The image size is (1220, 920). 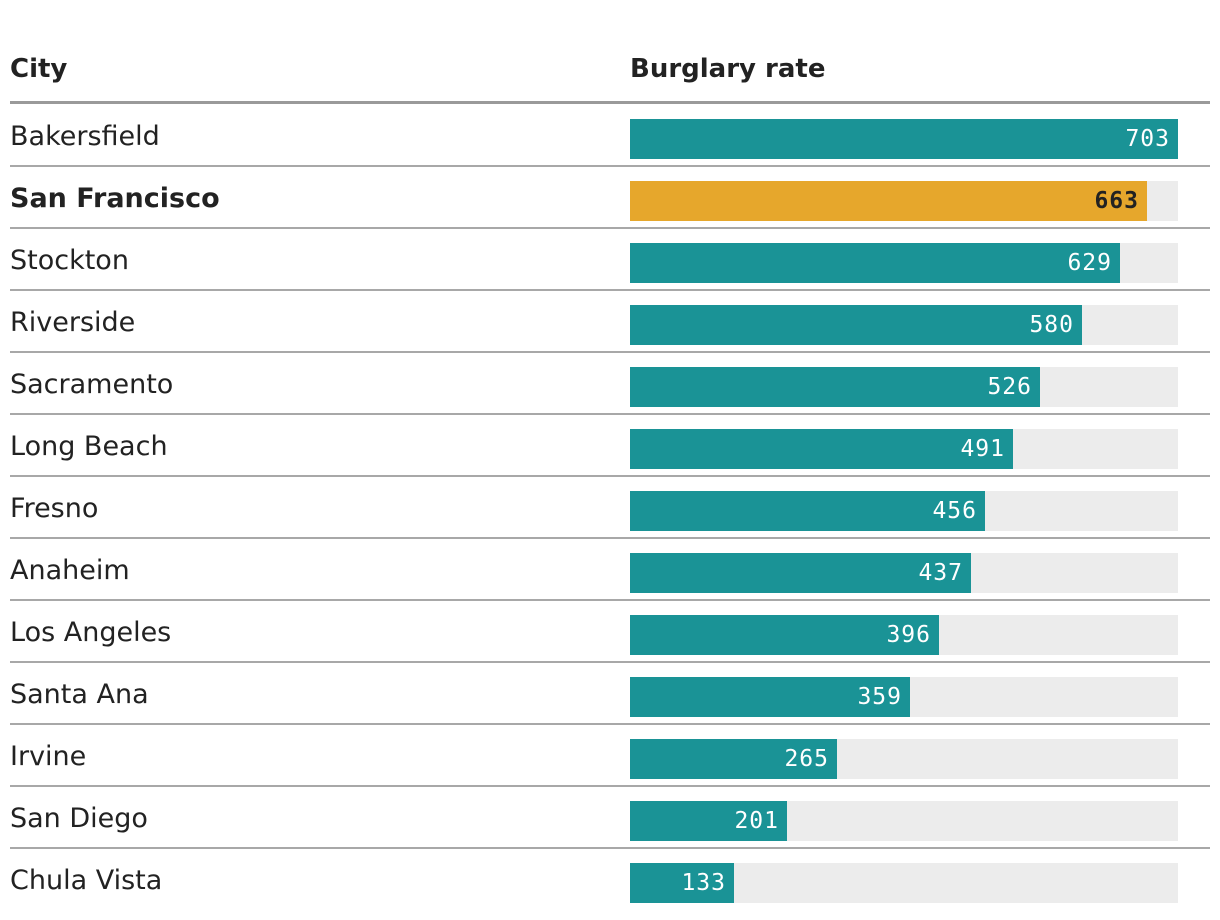 What do you see at coordinates (940, 573) in the screenshot?
I see `bar-value-label: 437` at bounding box center [940, 573].